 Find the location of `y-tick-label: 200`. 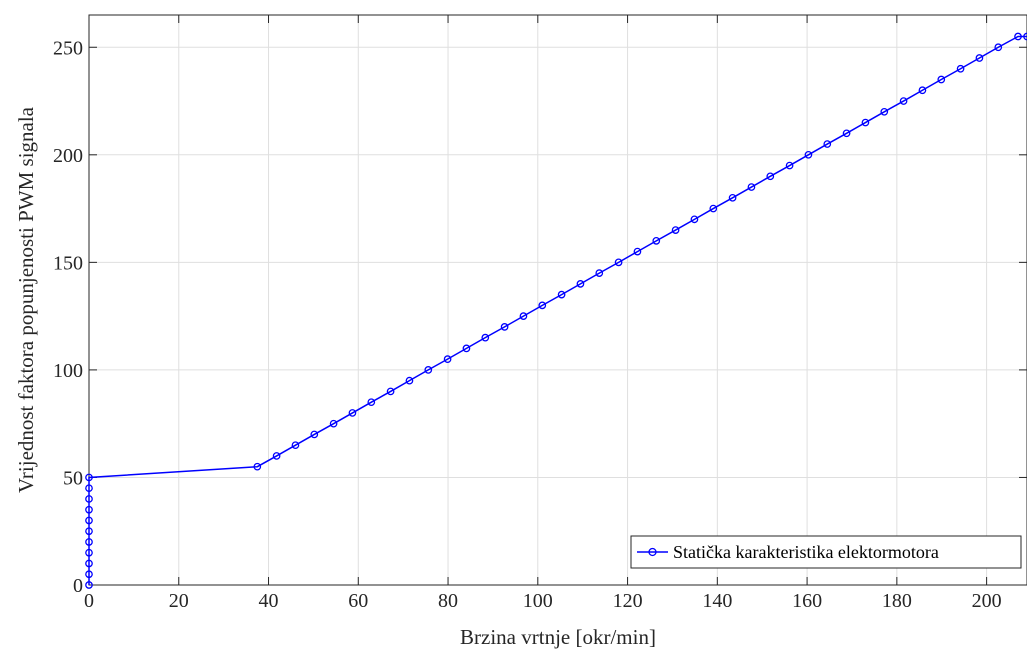

y-tick-label: 200 is located at coordinates (68, 156).